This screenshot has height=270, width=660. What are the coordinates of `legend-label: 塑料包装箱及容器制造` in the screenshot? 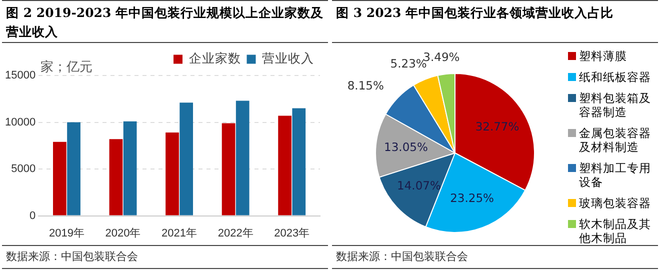 It's located at (615, 105).